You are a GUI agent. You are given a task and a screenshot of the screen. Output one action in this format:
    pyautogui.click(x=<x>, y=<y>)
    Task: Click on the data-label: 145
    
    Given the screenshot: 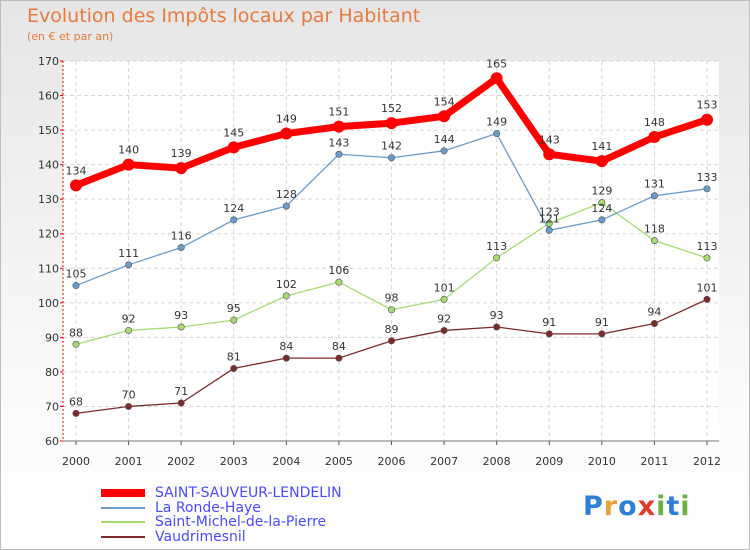 What is the action you would take?
    pyautogui.click(x=233, y=132)
    